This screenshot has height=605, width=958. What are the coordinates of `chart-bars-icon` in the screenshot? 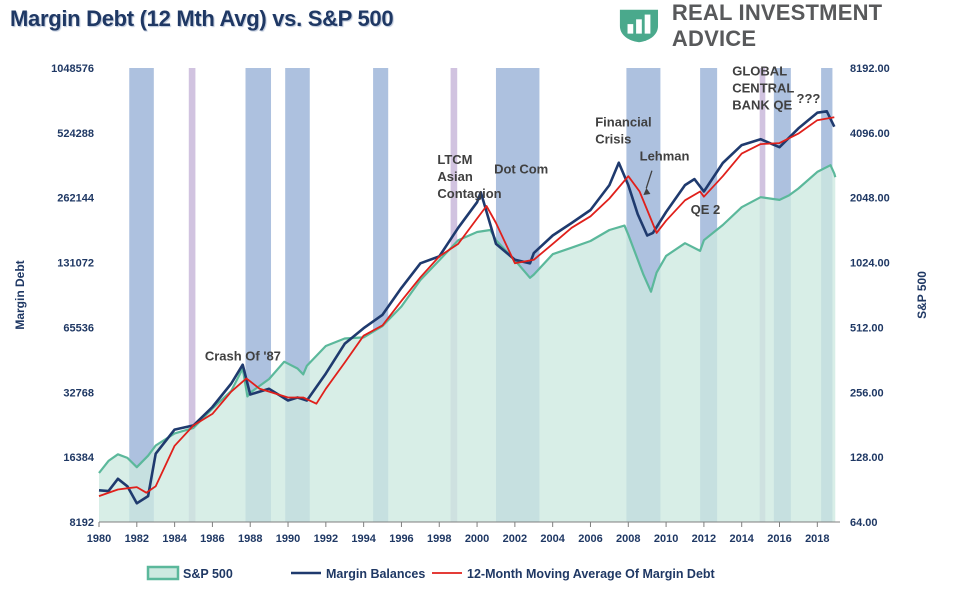 It's located at (639, 26).